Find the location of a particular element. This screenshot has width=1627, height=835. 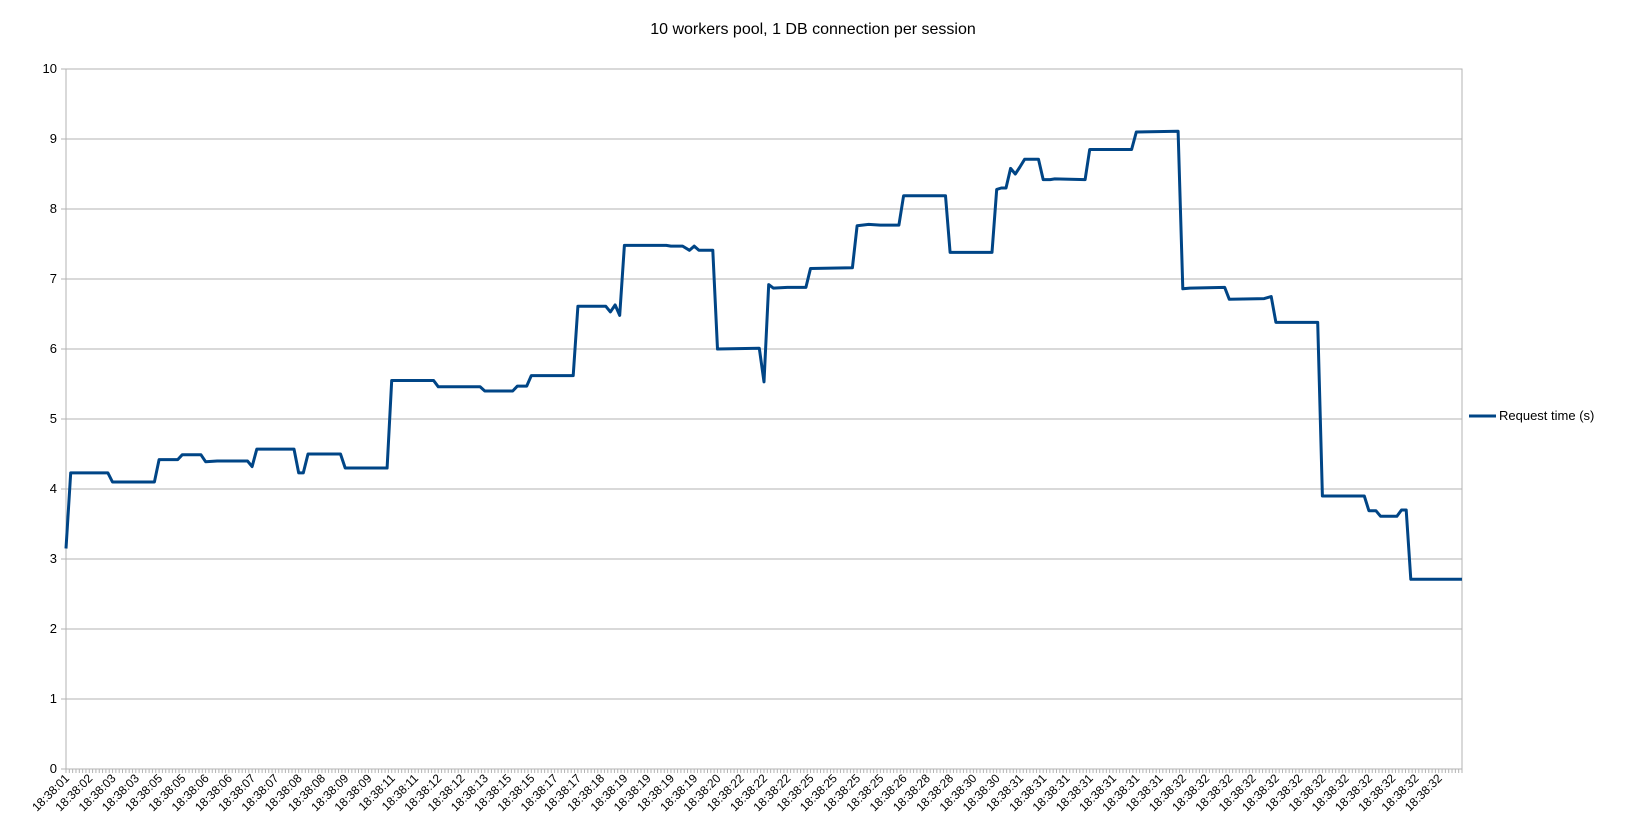

y-tick-label: 6 is located at coordinates (53, 348).